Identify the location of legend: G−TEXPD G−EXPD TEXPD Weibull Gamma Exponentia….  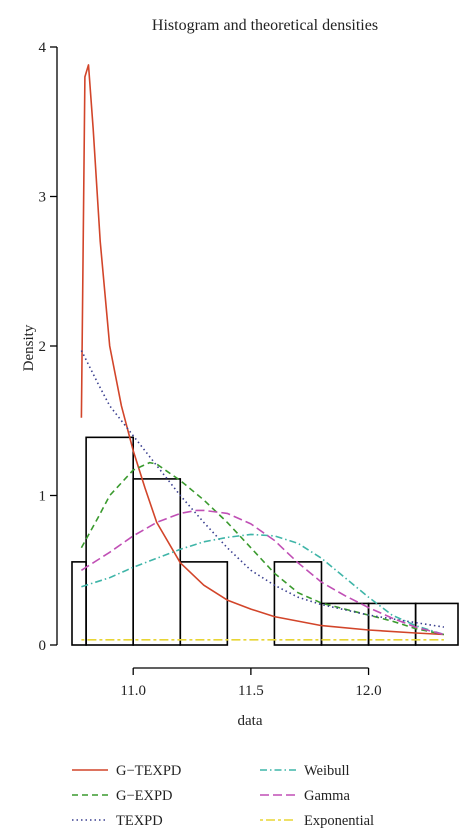
(223, 796).